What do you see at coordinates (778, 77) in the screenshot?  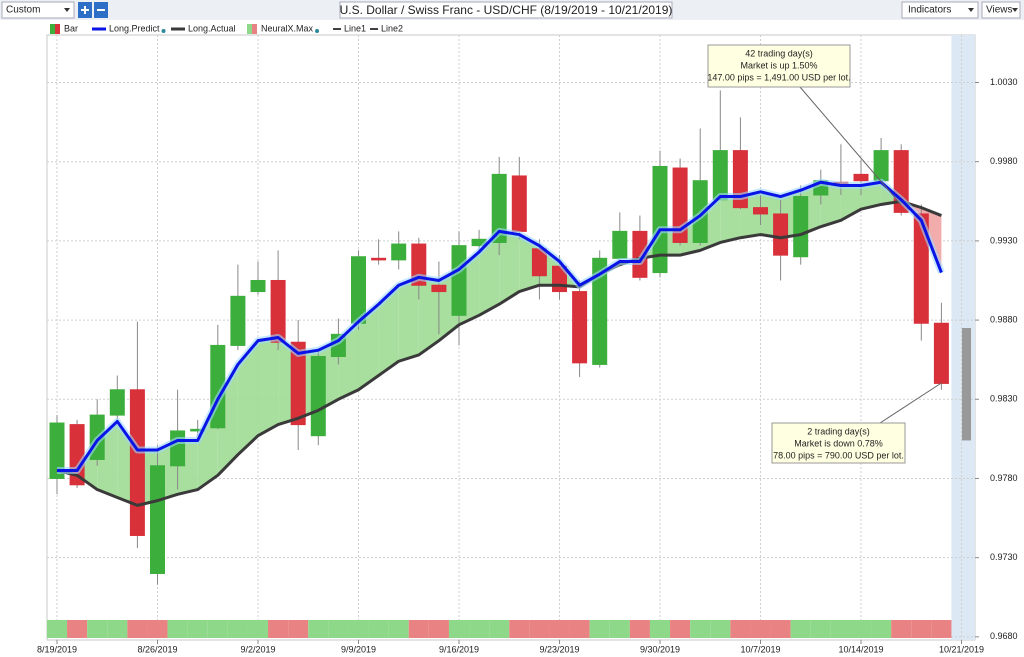 I see `annotation-text: 147.00 pips = 1,491.00 USD per lot.` at bounding box center [778, 77].